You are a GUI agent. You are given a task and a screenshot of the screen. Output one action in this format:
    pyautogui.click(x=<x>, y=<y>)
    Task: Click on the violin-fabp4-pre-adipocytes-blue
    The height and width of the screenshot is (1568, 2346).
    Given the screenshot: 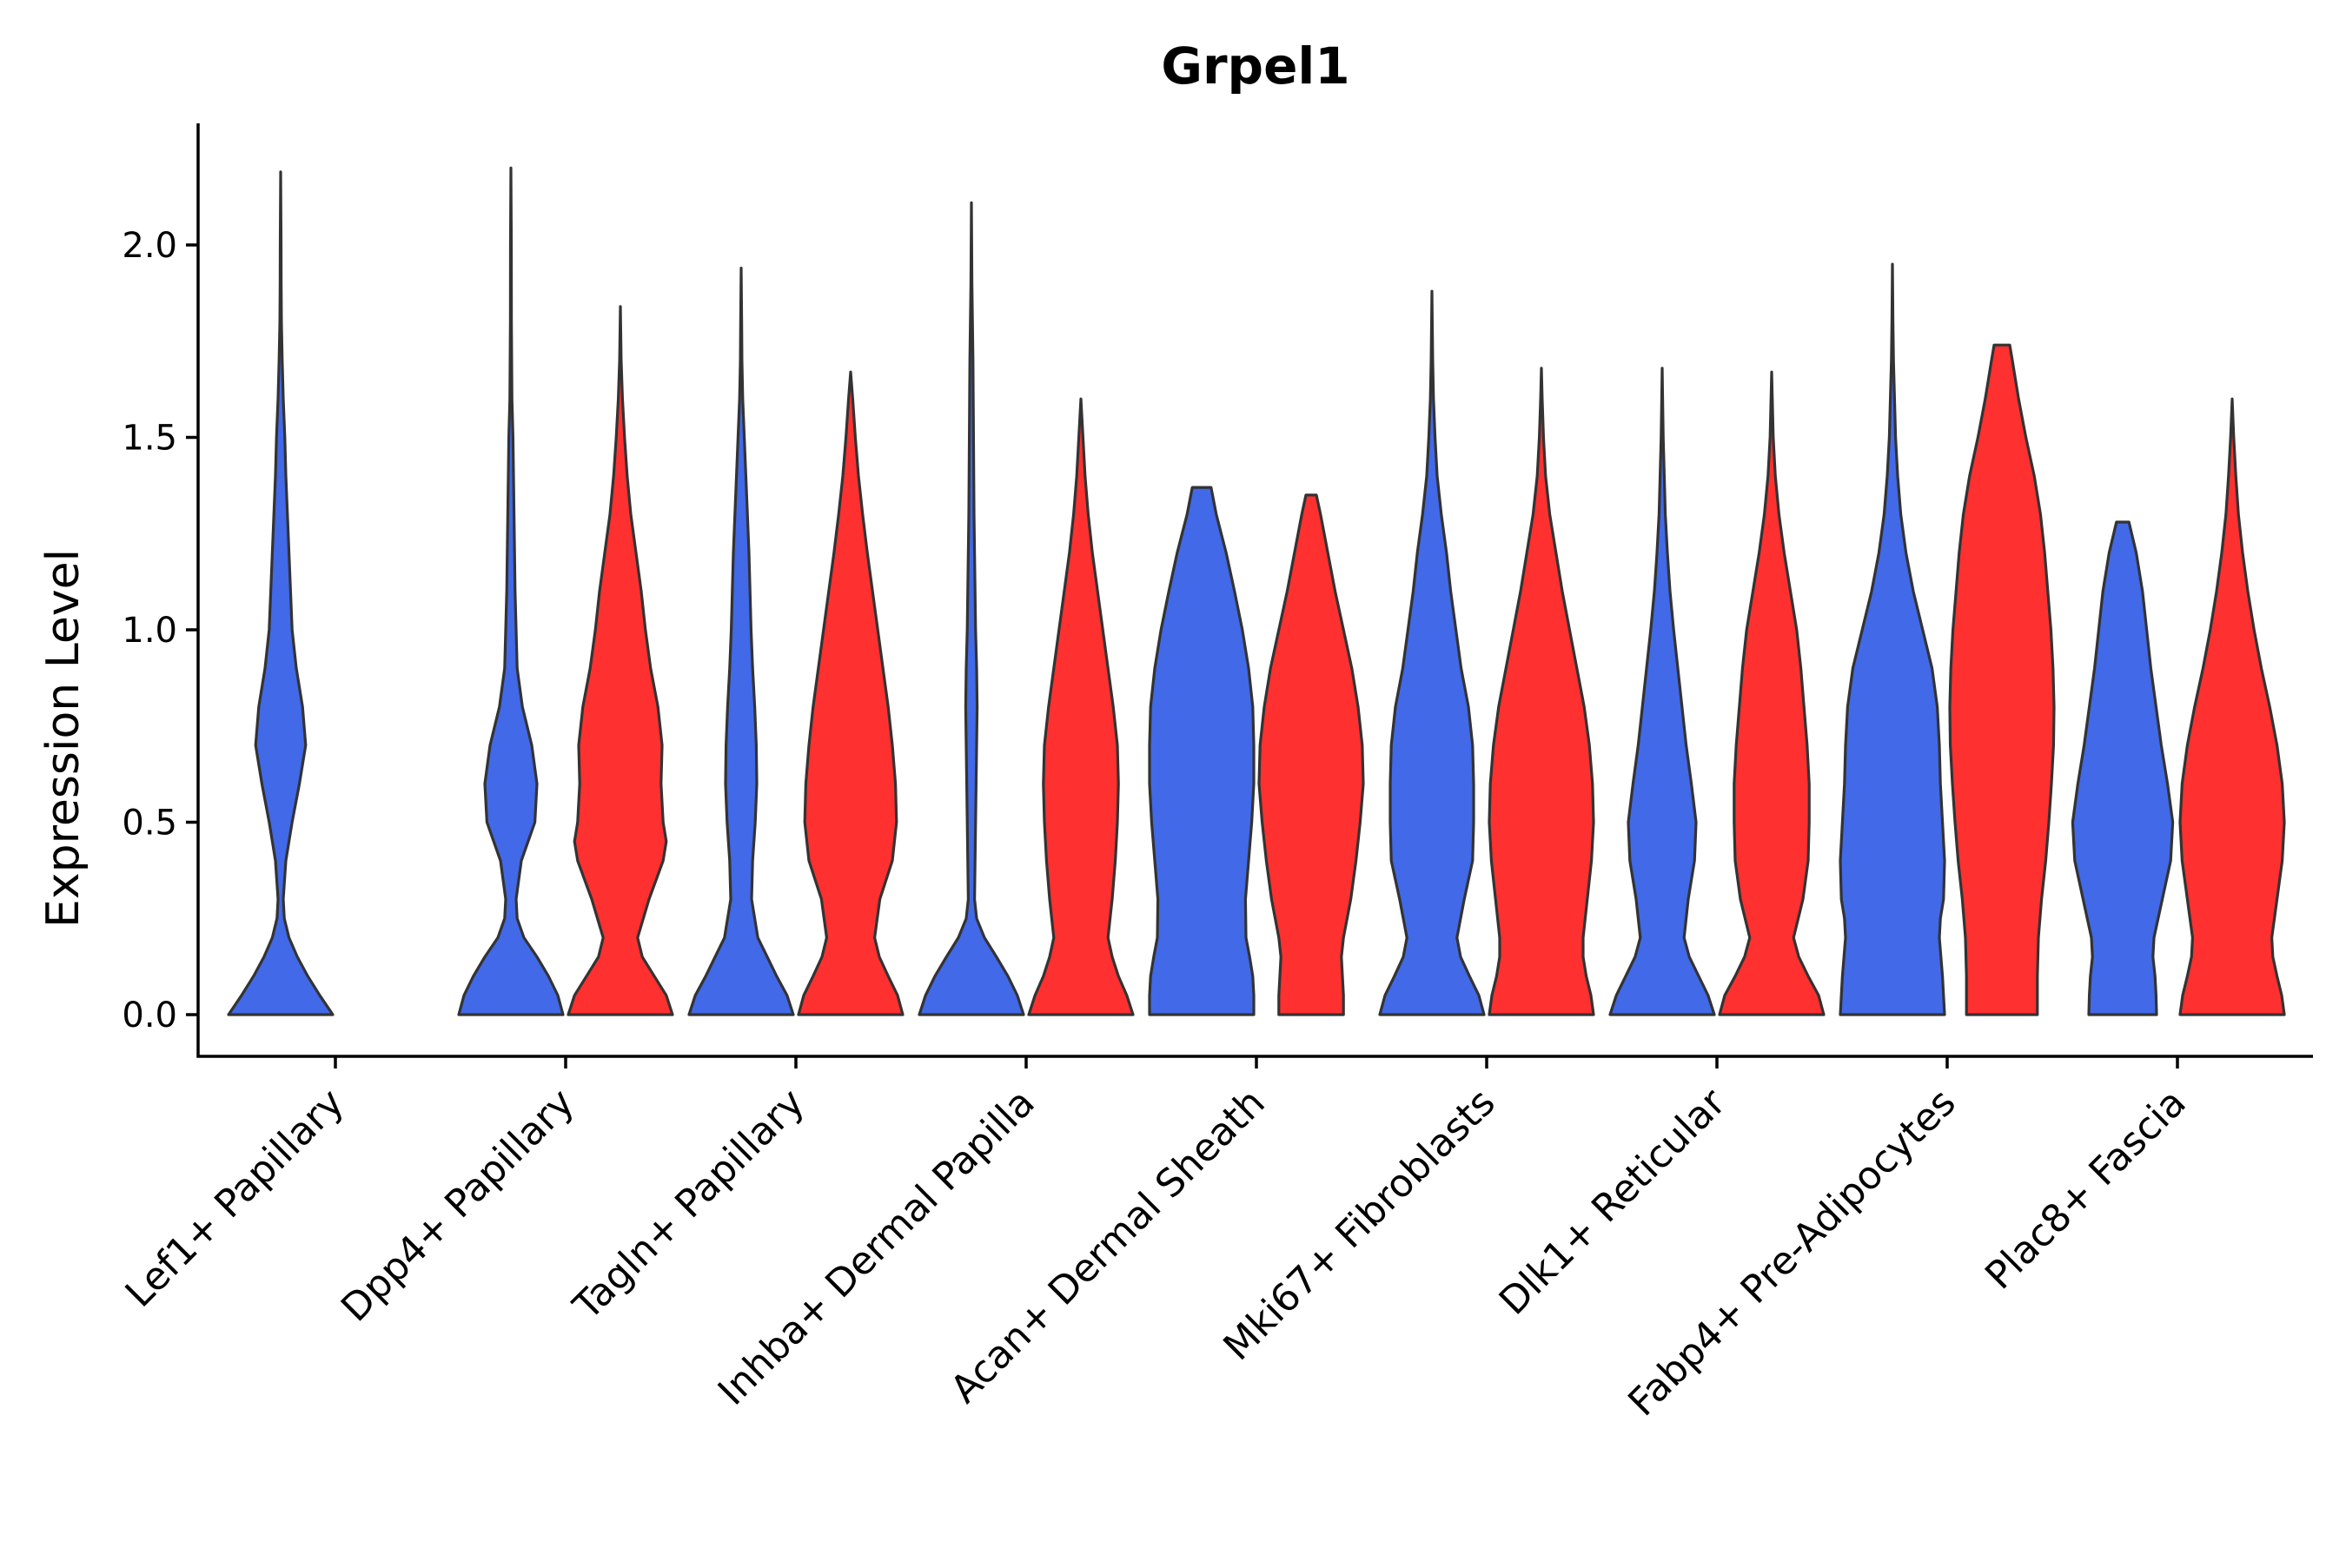 What is the action you would take?
    pyautogui.click(x=1893, y=639)
    